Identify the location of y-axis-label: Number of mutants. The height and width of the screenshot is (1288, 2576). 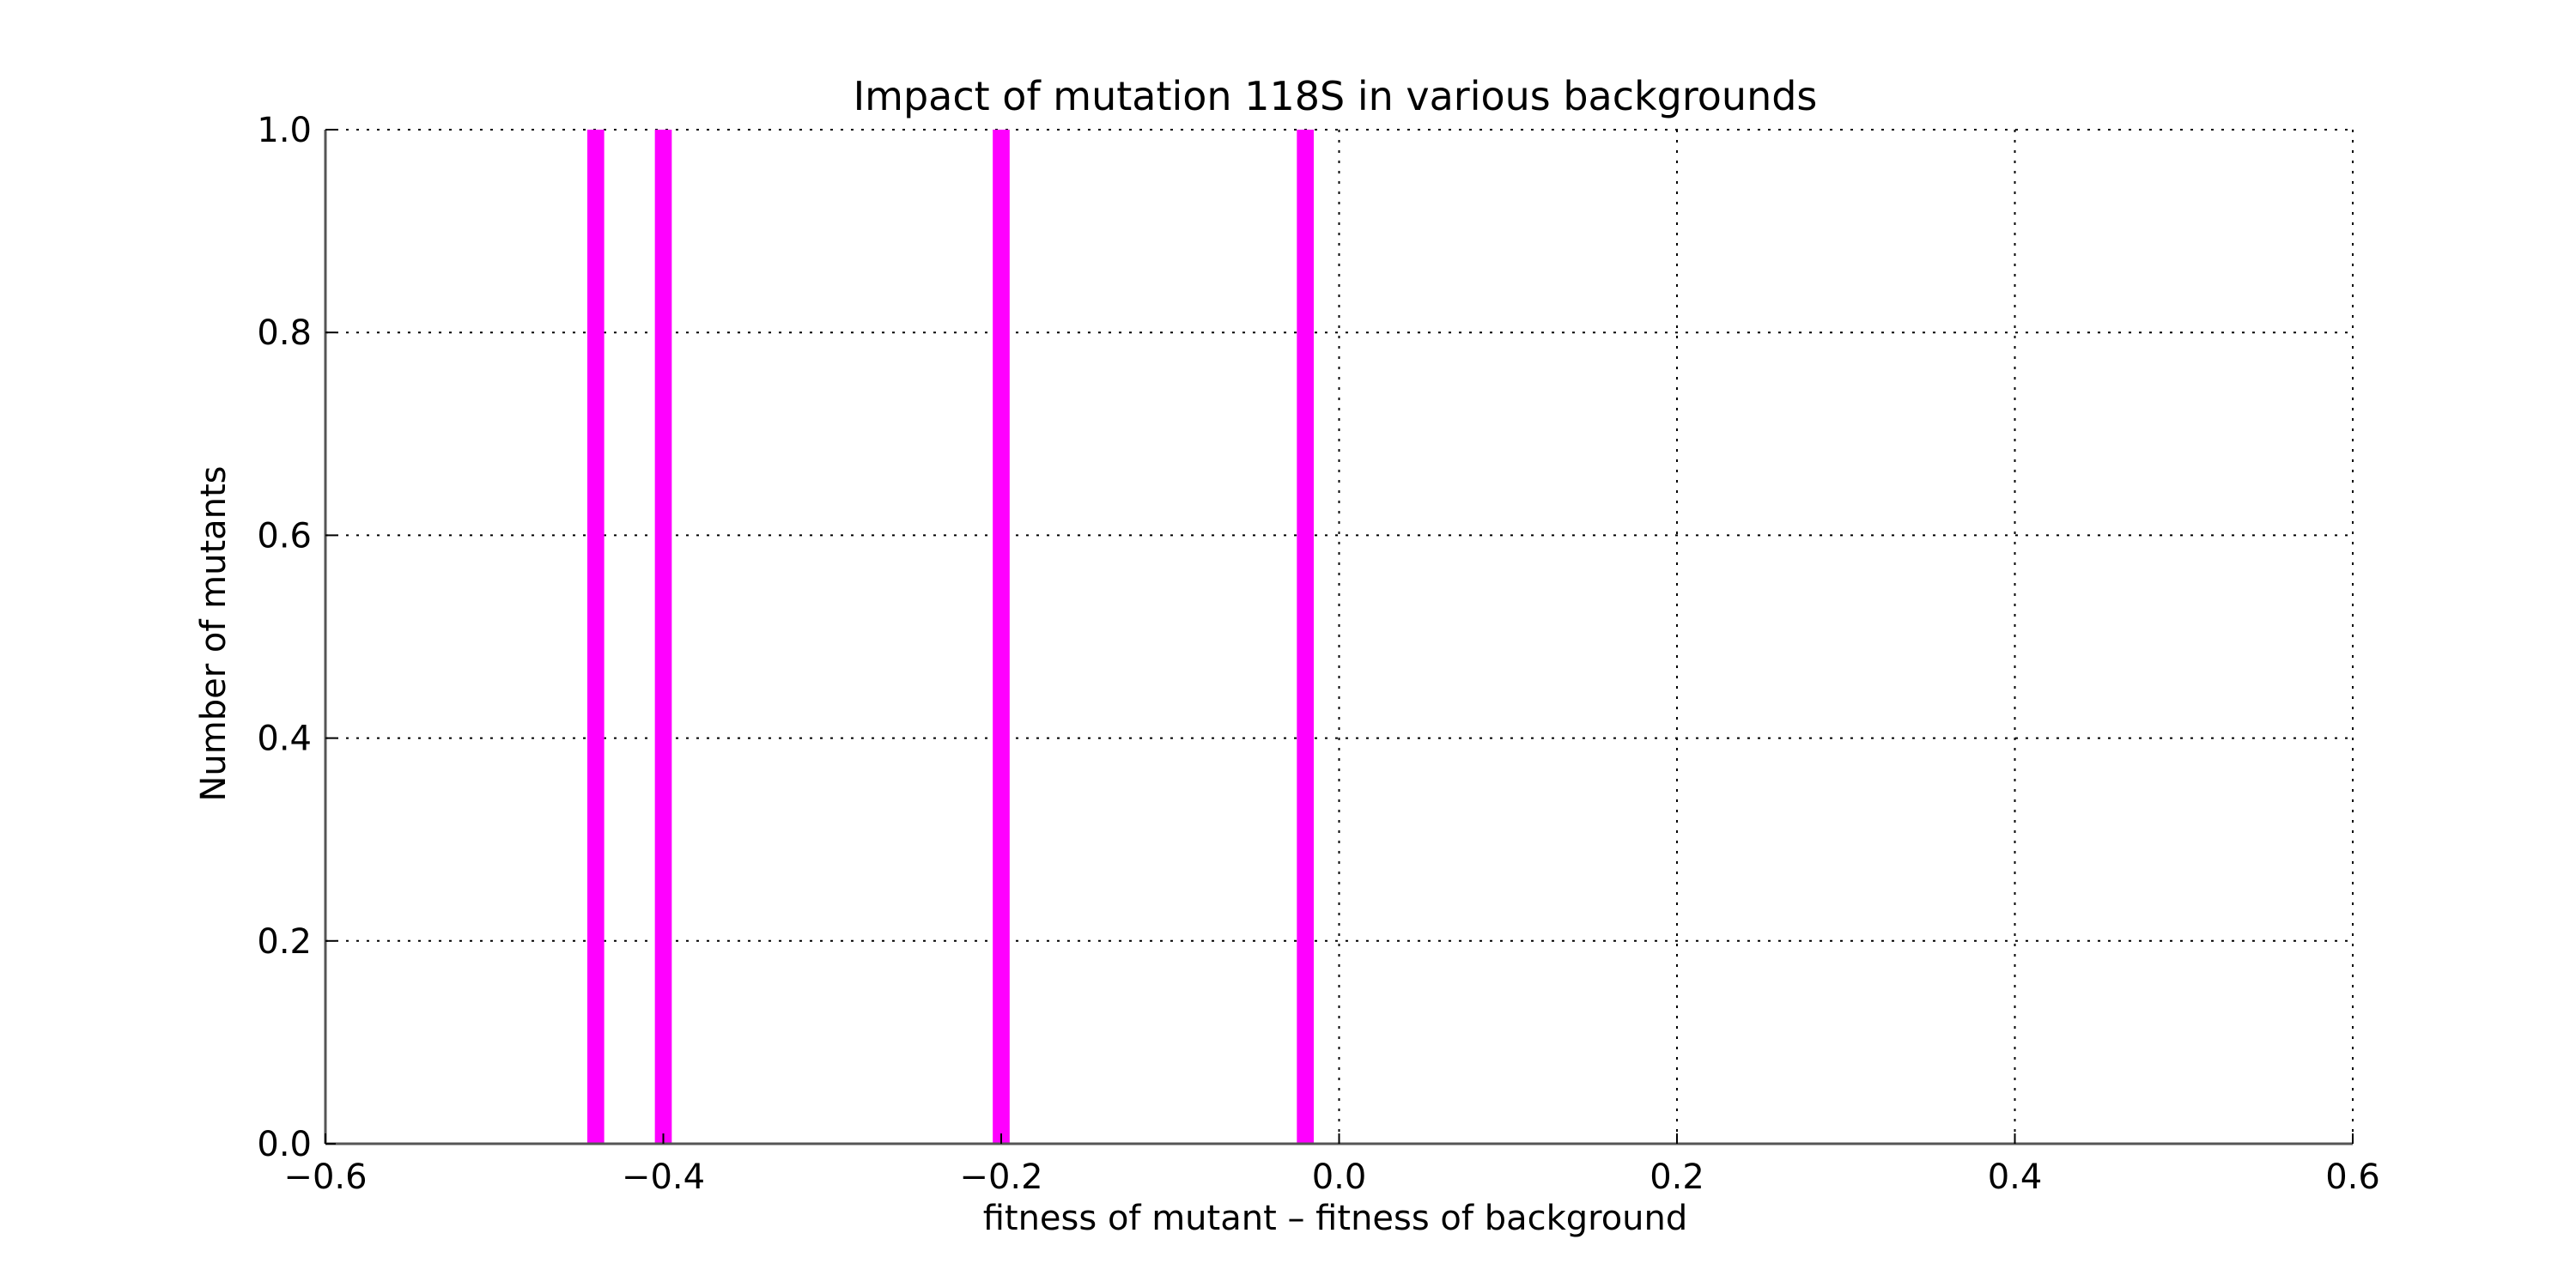
(214, 633).